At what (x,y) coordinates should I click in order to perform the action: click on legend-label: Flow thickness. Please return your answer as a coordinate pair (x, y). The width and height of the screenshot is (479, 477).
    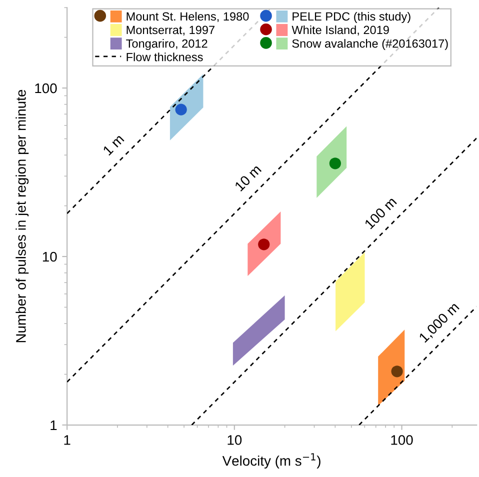
    Looking at the image, I should click on (164, 57).